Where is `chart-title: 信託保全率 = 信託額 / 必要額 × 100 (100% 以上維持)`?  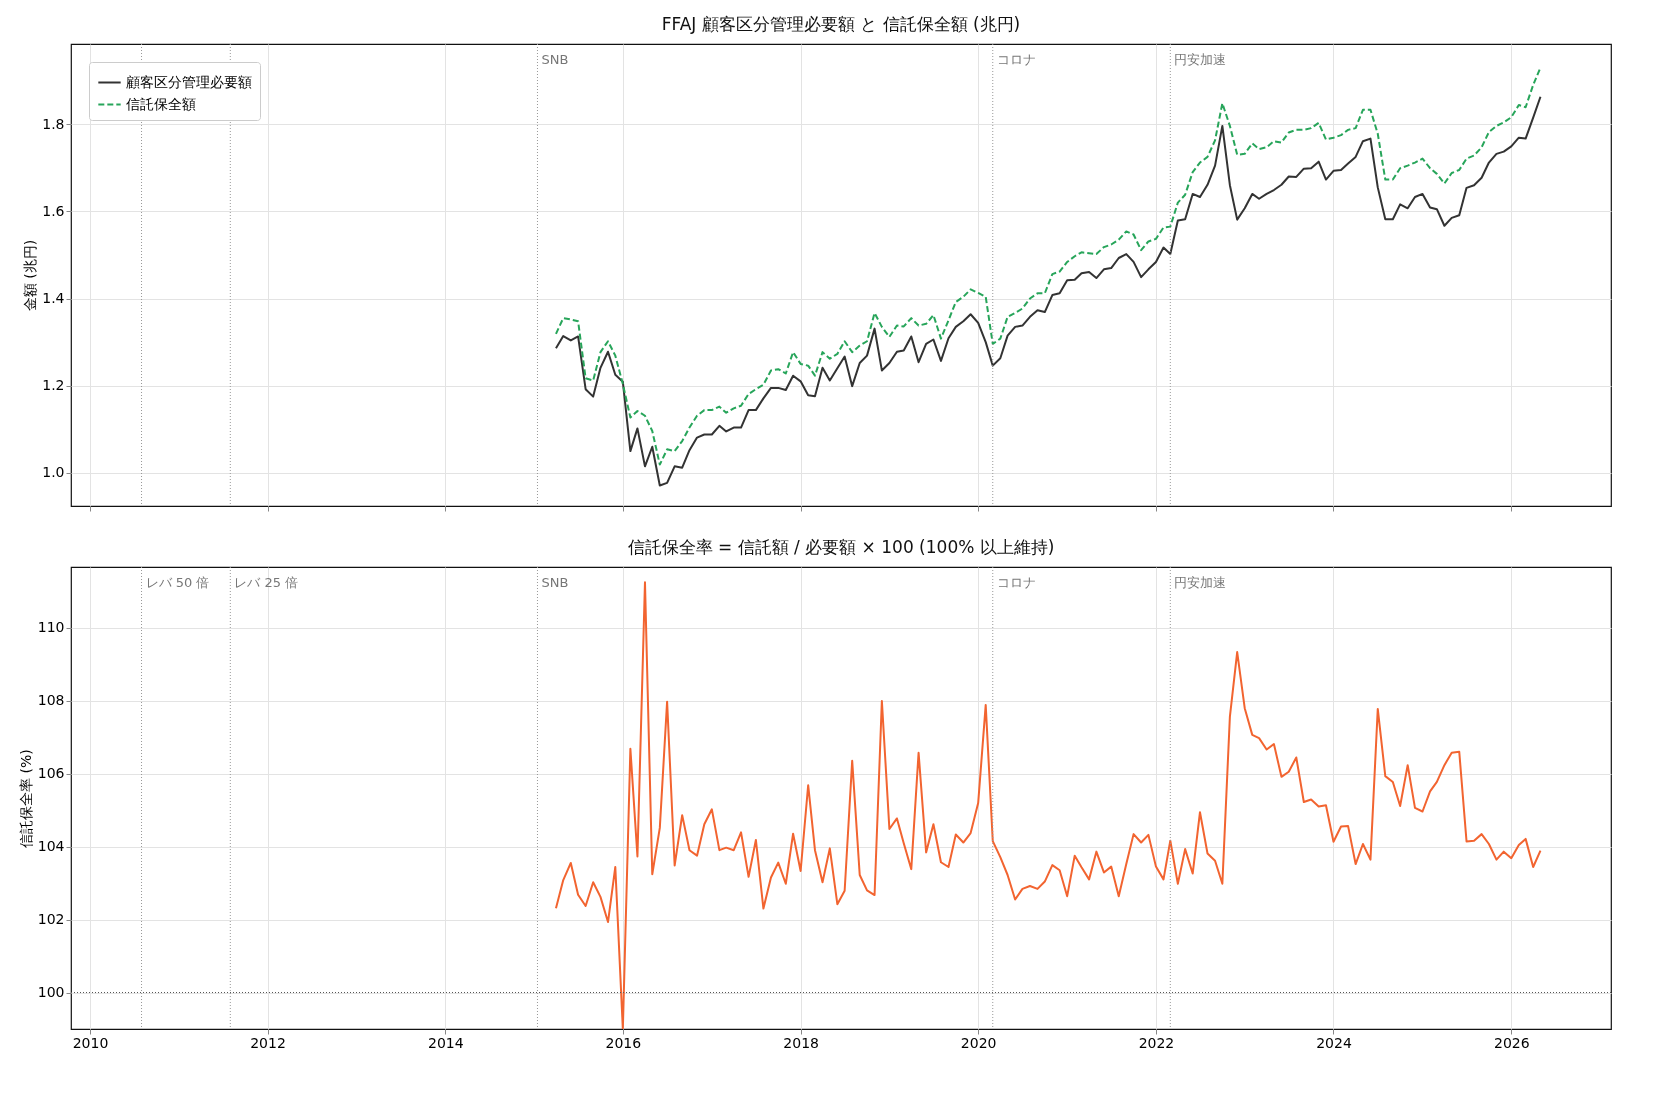 chart-title: 信託保全率 = 信託額 / 必要額 × 100 (100% 以上維持) is located at coordinates (841, 546).